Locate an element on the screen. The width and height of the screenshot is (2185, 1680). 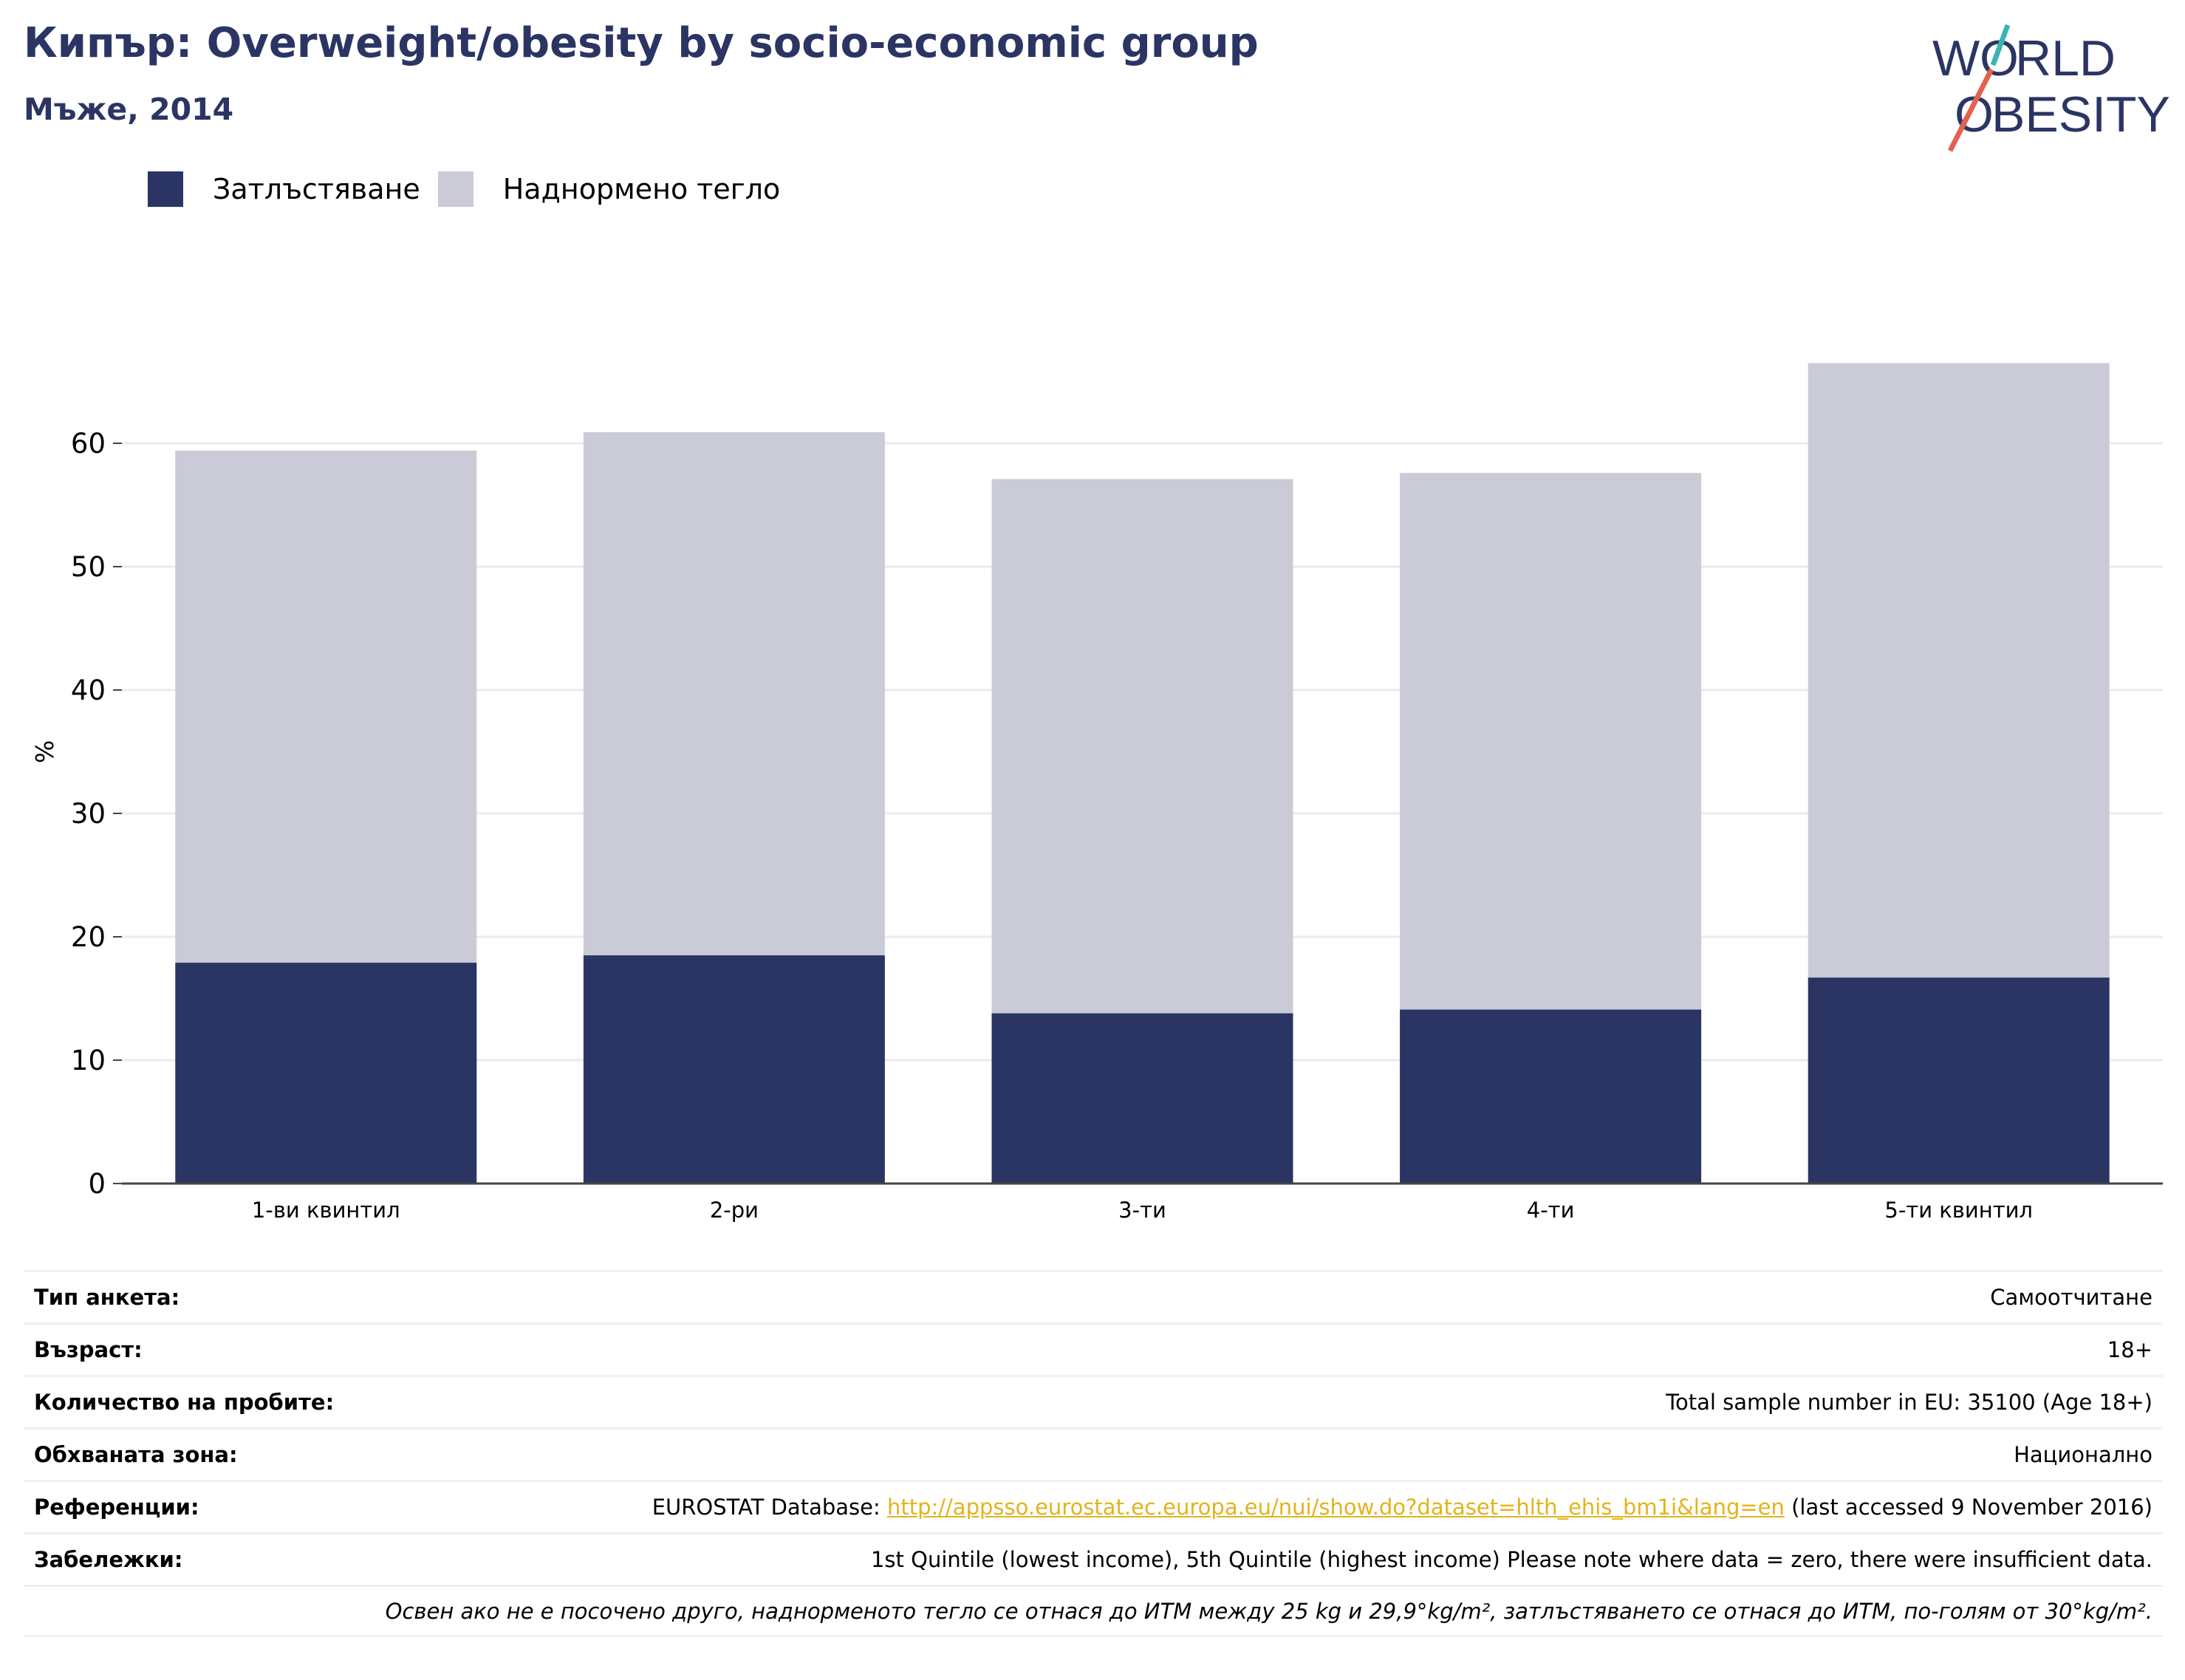
chart-legend: Затлъстяване Наднормено тегло is located at coordinates (473, 189).